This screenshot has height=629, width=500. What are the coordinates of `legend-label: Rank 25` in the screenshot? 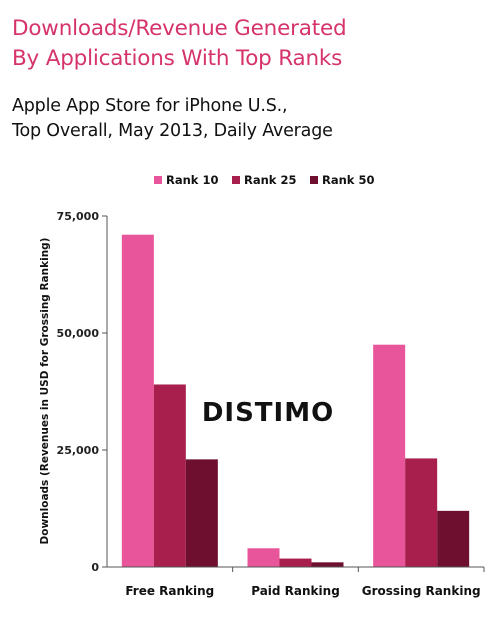 It's located at (270, 180).